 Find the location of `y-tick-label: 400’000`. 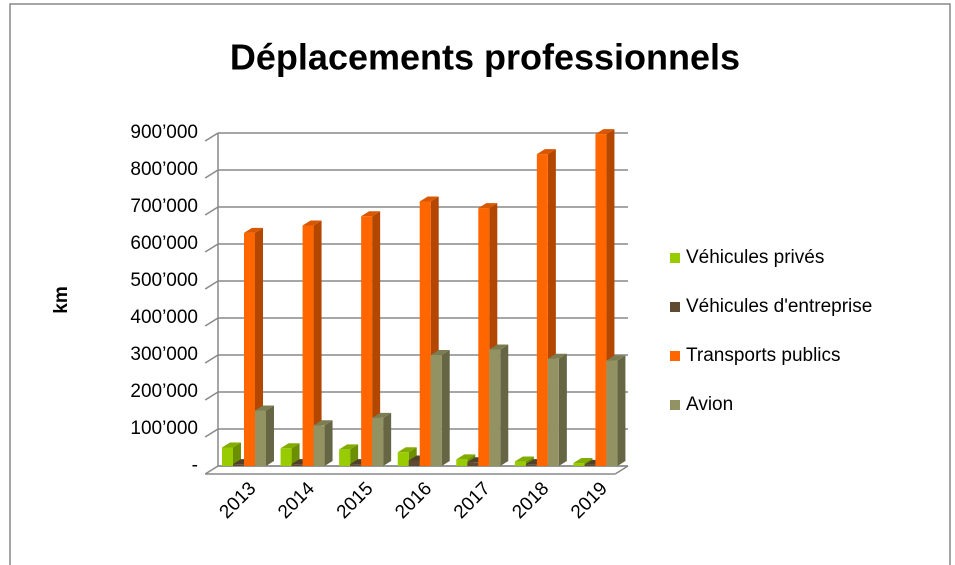

y-tick-label: 400’000 is located at coordinates (164, 317).